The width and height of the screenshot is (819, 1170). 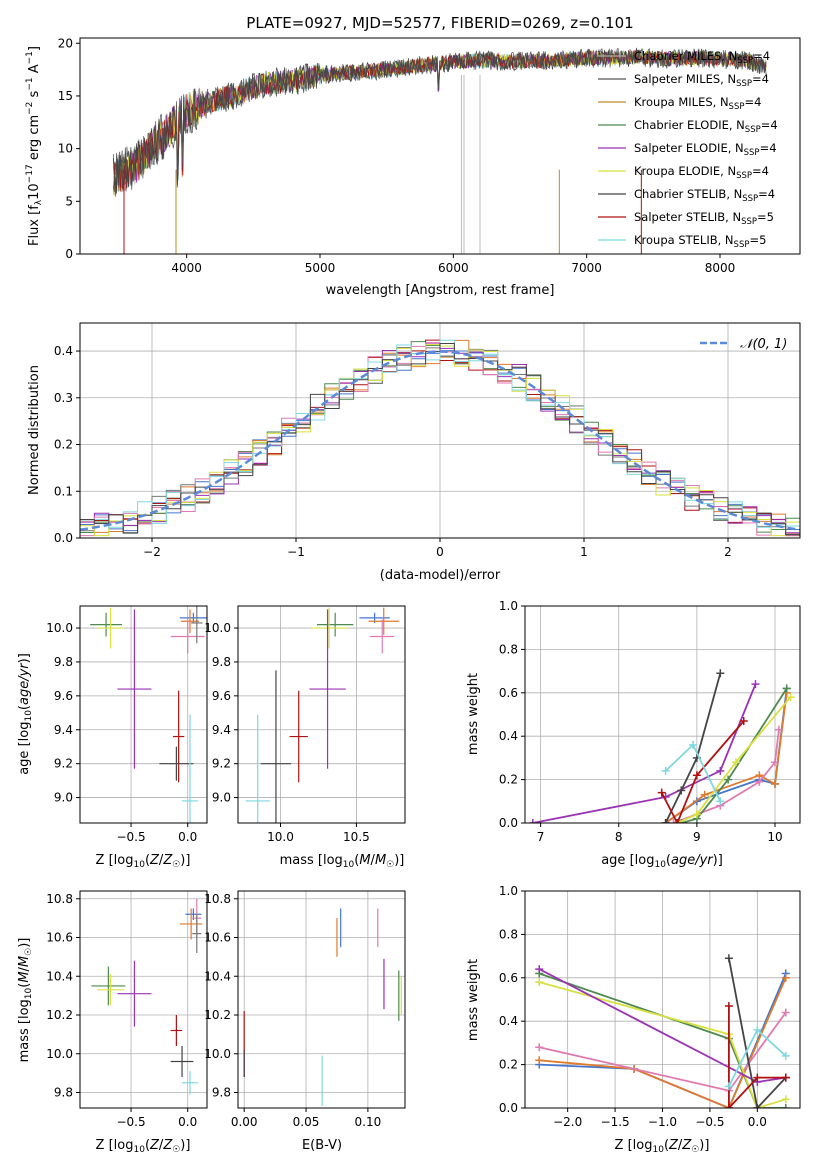 What do you see at coordinates (705, 149) in the screenshot?
I see `legend-label: Salpeter ELODIE, NSSP=4` at bounding box center [705, 149].